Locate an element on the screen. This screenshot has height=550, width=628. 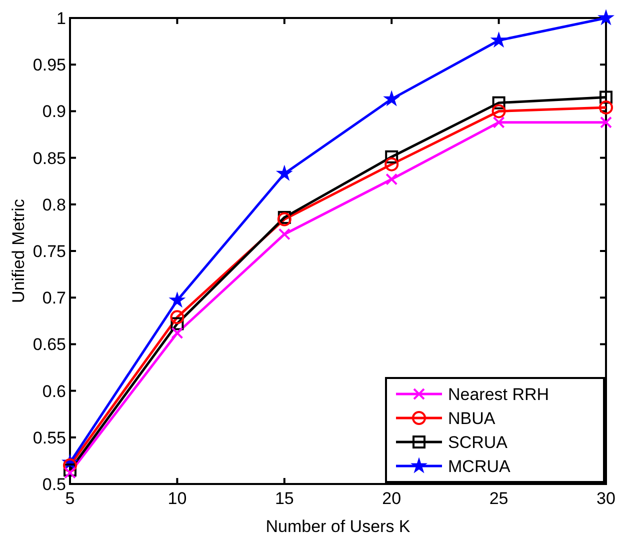
x-tick-label: 10 is located at coordinates (177, 498).